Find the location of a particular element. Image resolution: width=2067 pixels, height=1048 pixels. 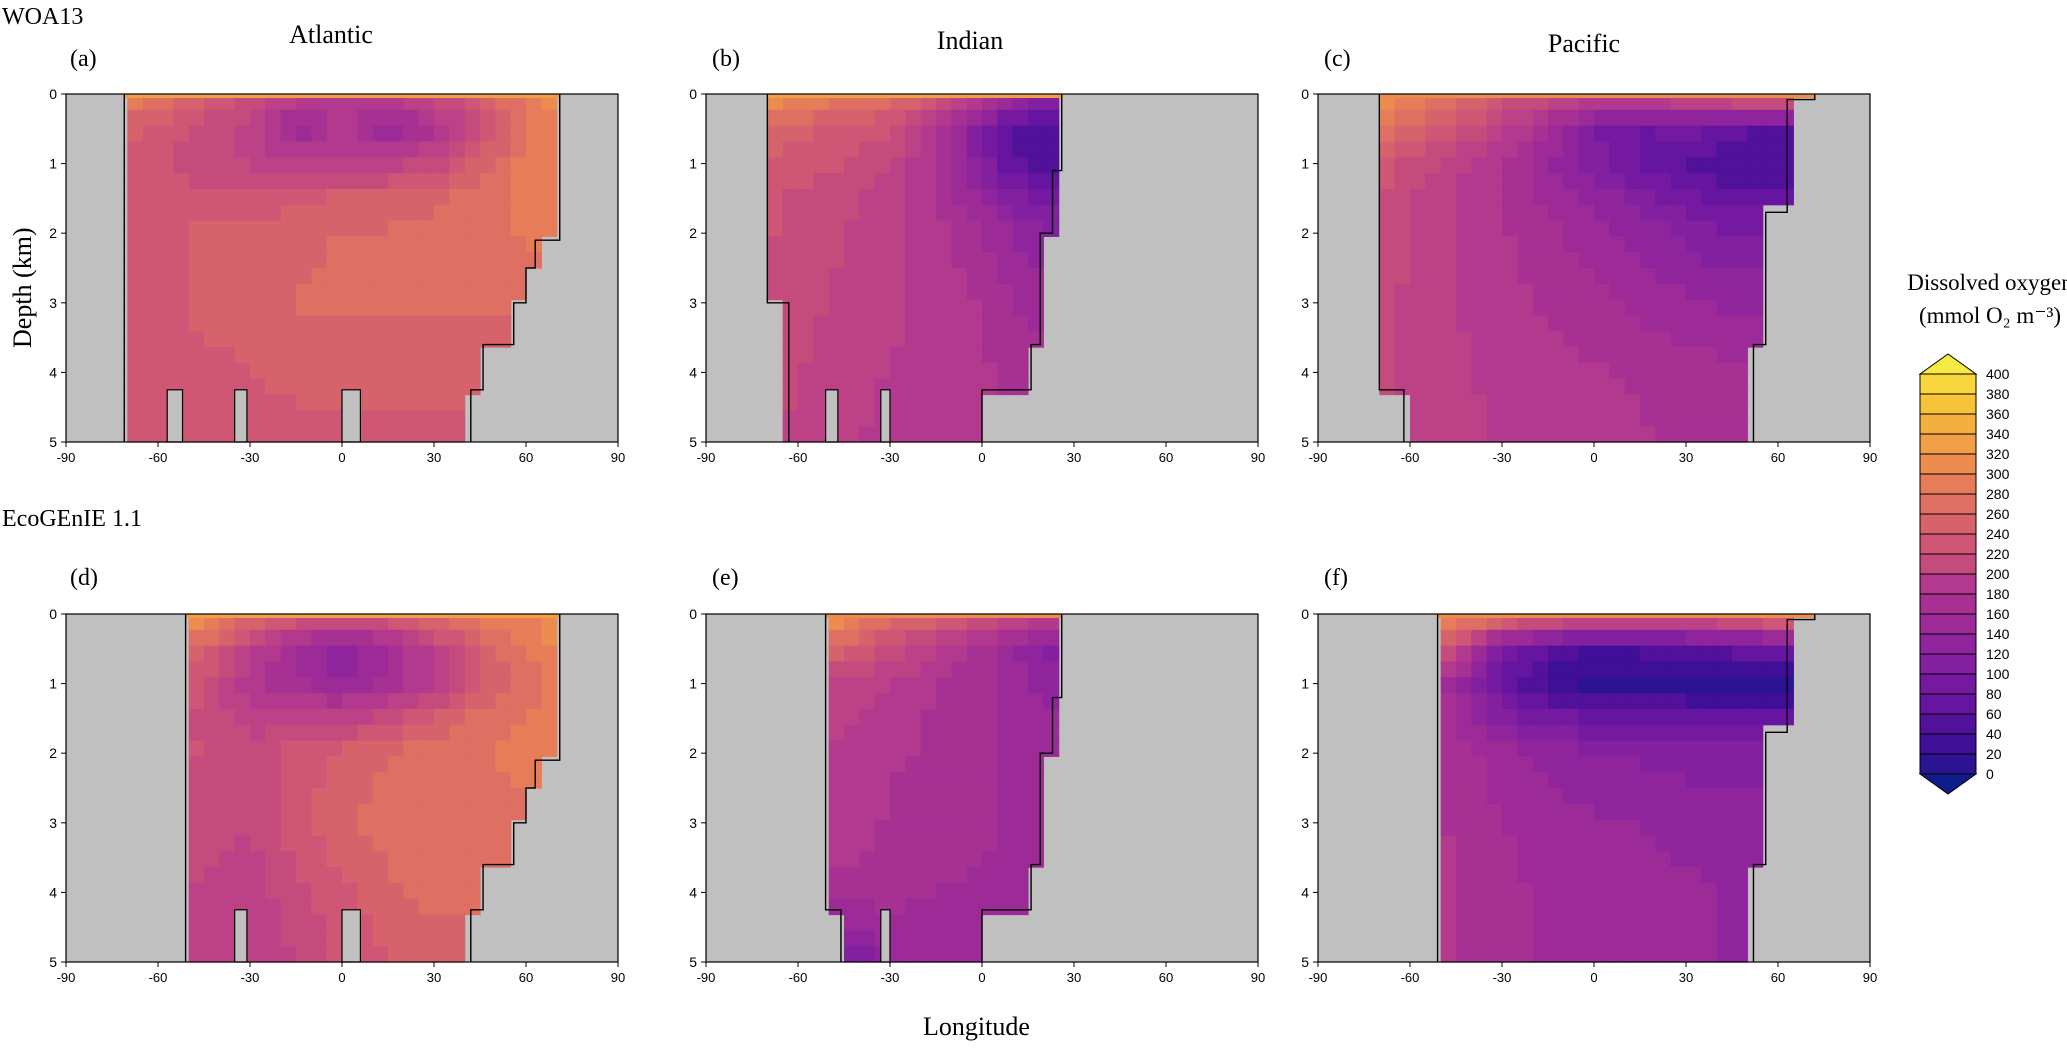

y-tick-label: 1 is located at coordinates (1305, 164).